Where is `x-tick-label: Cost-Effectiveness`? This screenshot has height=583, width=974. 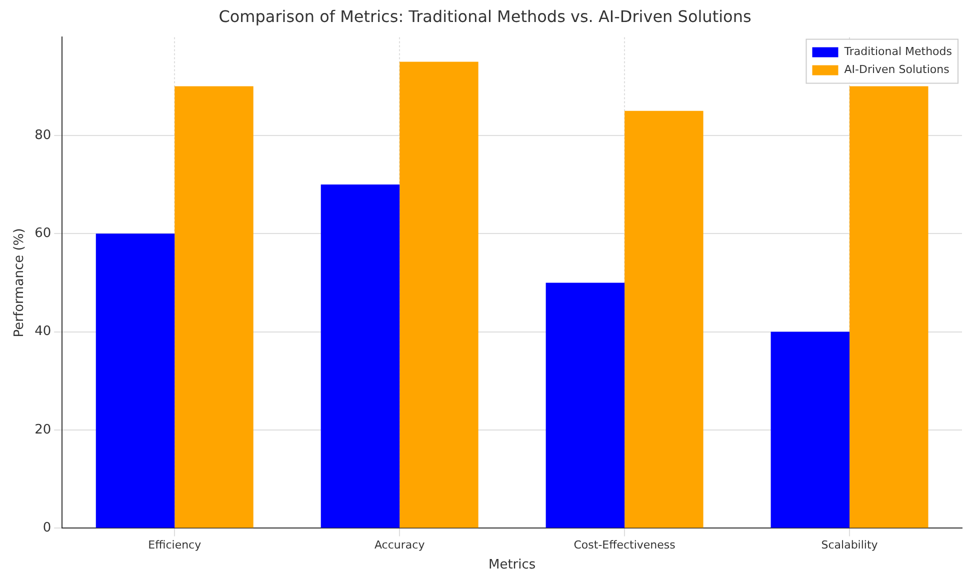
x-tick-label: Cost-Effectiveness is located at coordinates (625, 545).